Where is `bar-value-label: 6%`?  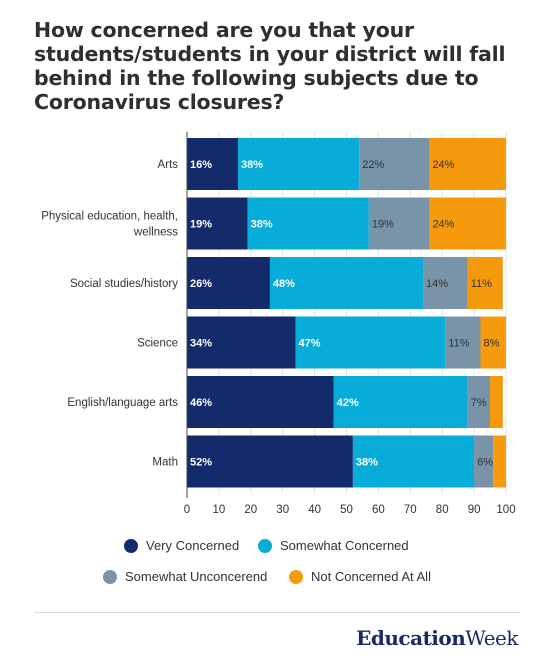
bar-value-label: 6% is located at coordinates (485, 463).